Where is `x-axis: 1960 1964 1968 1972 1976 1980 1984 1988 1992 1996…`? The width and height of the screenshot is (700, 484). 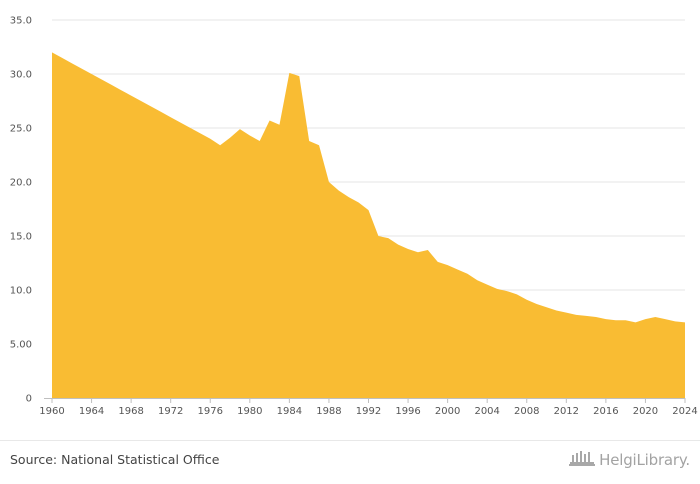
x-axis: 1960 1964 1968 1972 1976 1980 1984 1988 1992 1996… is located at coordinates (368, 407).